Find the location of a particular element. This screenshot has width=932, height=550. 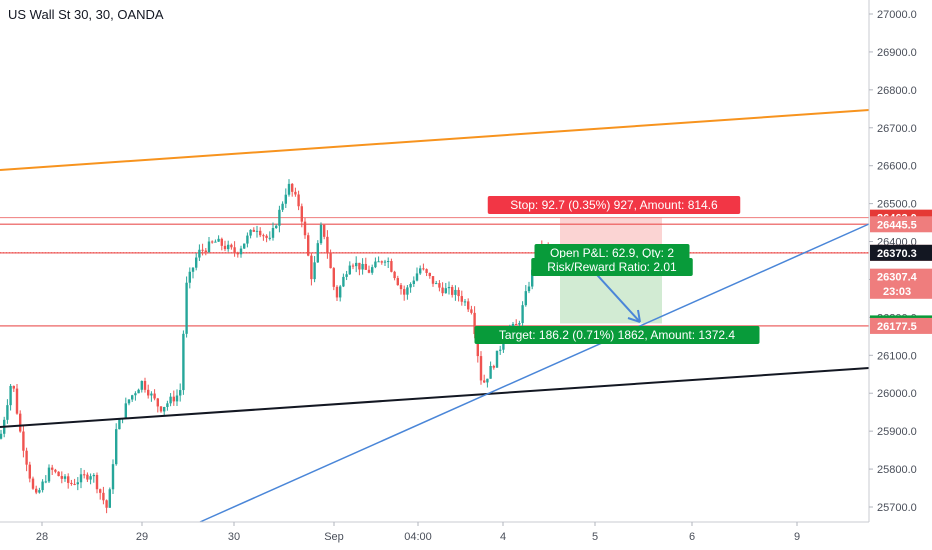

x-tick-label: 5 is located at coordinates (595, 537).